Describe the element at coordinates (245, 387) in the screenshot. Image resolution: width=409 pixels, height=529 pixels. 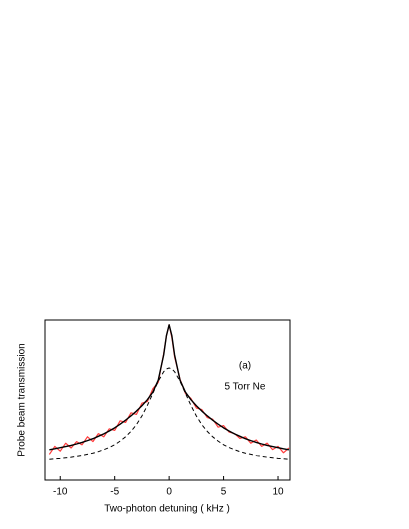
I see `annotation: 5 Torr Ne` at that location.